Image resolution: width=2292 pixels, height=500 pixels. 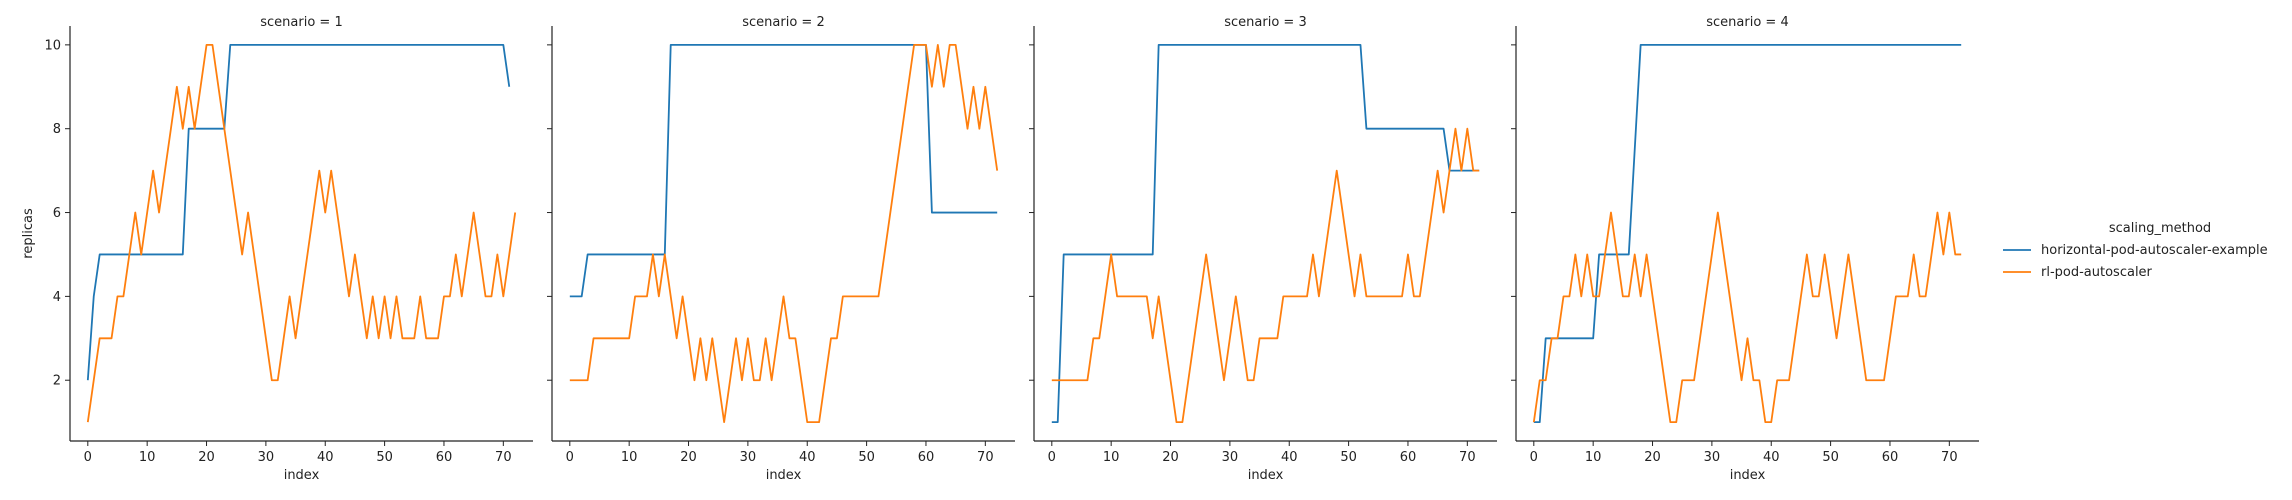 What do you see at coordinates (52, 45) in the screenshot?
I see `y-tick-label: 10` at bounding box center [52, 45].